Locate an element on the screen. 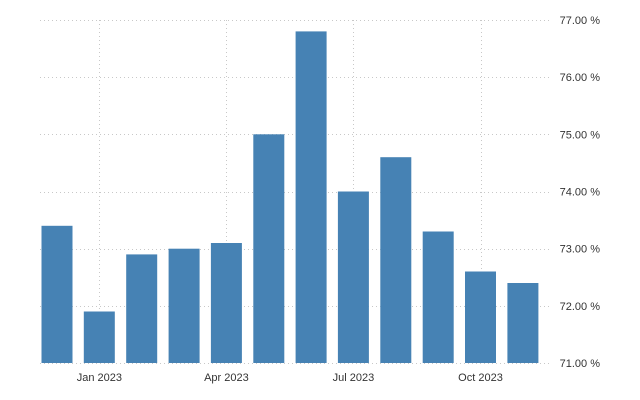 The height and width of the screenshot is (400, 640). x-tick-label: Oct 2023 is located at coordinates (480, 378).